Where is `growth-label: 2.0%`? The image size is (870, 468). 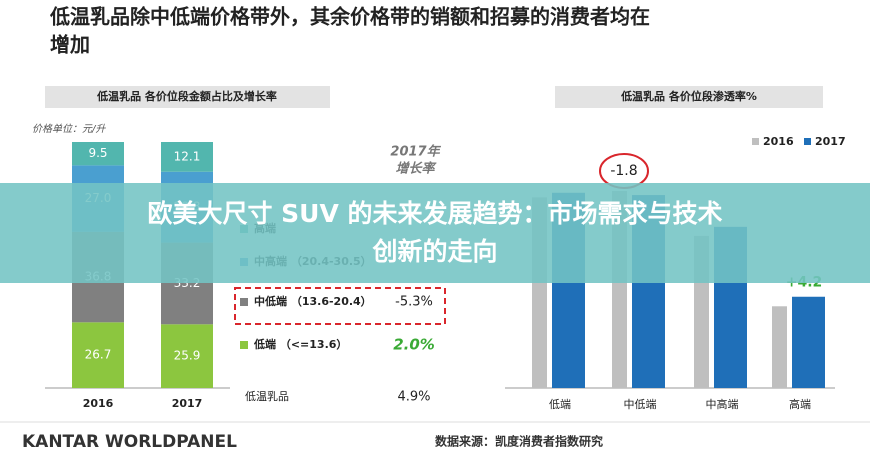 growth-label: 2.0% is located at coordinates (414, 345).